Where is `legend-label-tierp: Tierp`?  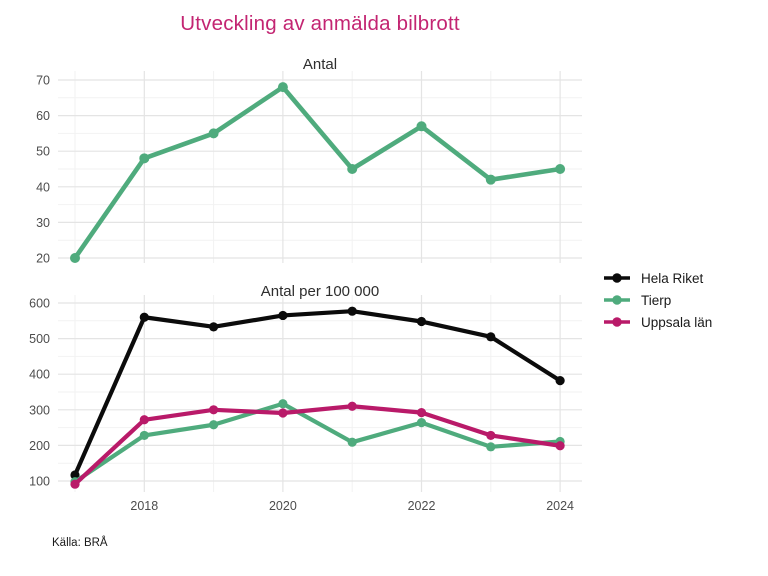 legend-label-tierp: Tierp is located at coordinates (656, 300).